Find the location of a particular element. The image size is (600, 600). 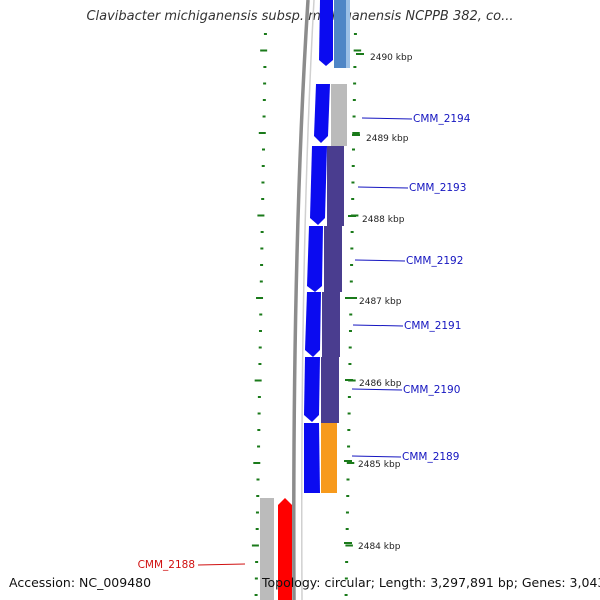

position-label: 2490 kbp is located at coordinates (391, 58).